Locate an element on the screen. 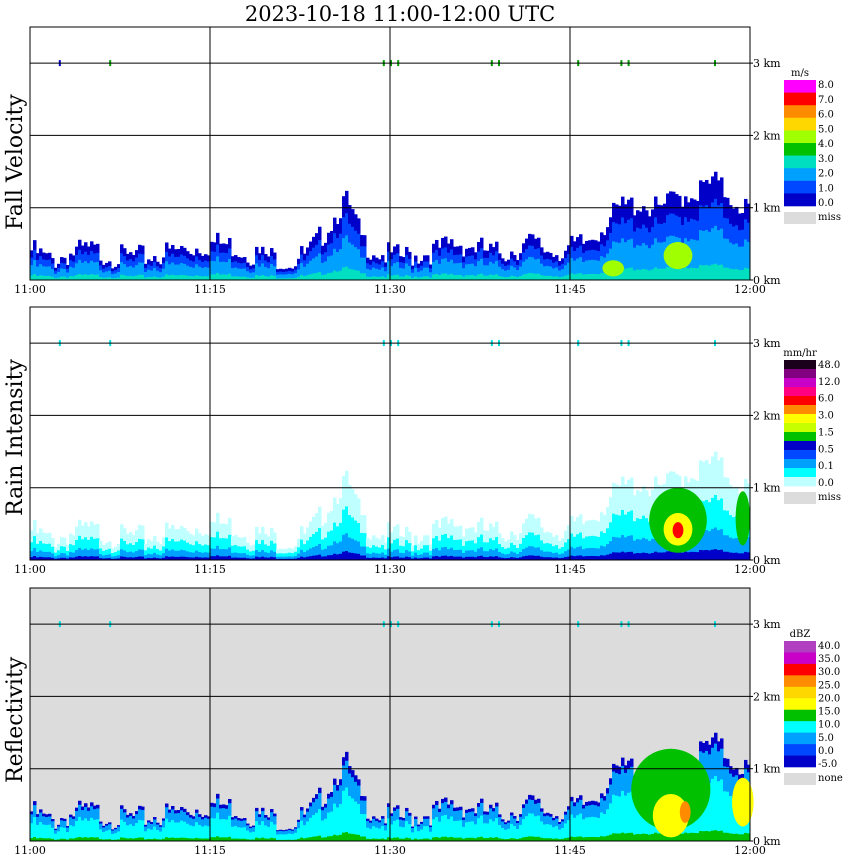  legend-unit: mm/hr is located at coordinates (800, 353).